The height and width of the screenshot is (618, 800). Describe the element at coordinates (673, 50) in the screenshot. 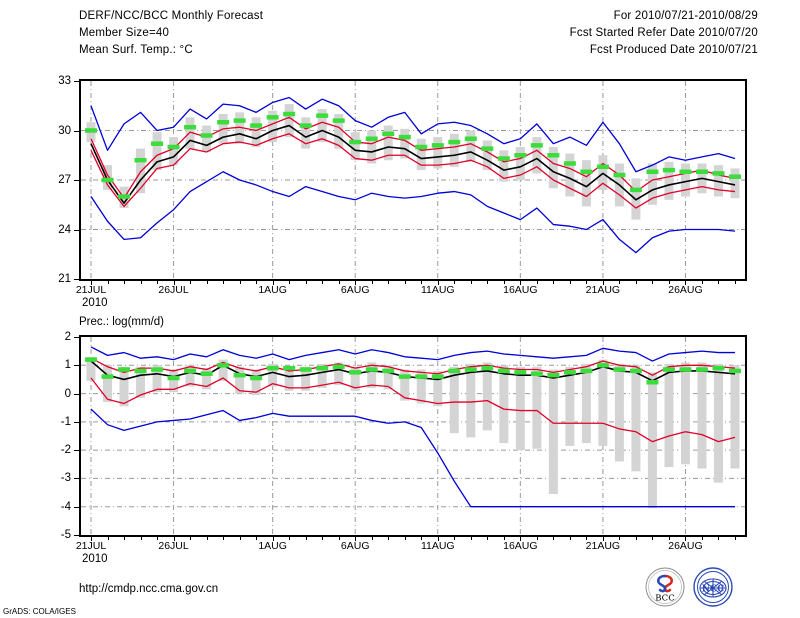

I see `header-produced-date: Fcst Produced Date 2010/07/21` at that location.